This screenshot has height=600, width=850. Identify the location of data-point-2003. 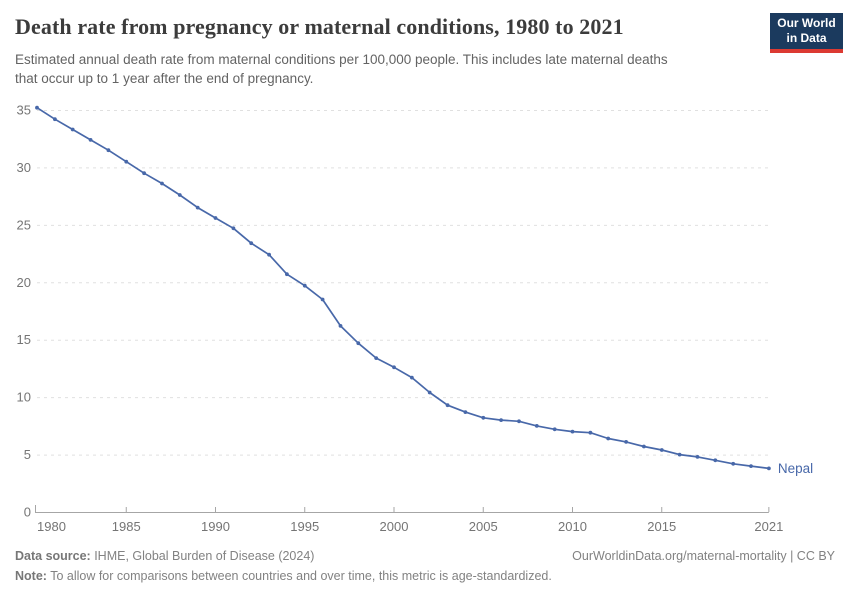
(447, 405).